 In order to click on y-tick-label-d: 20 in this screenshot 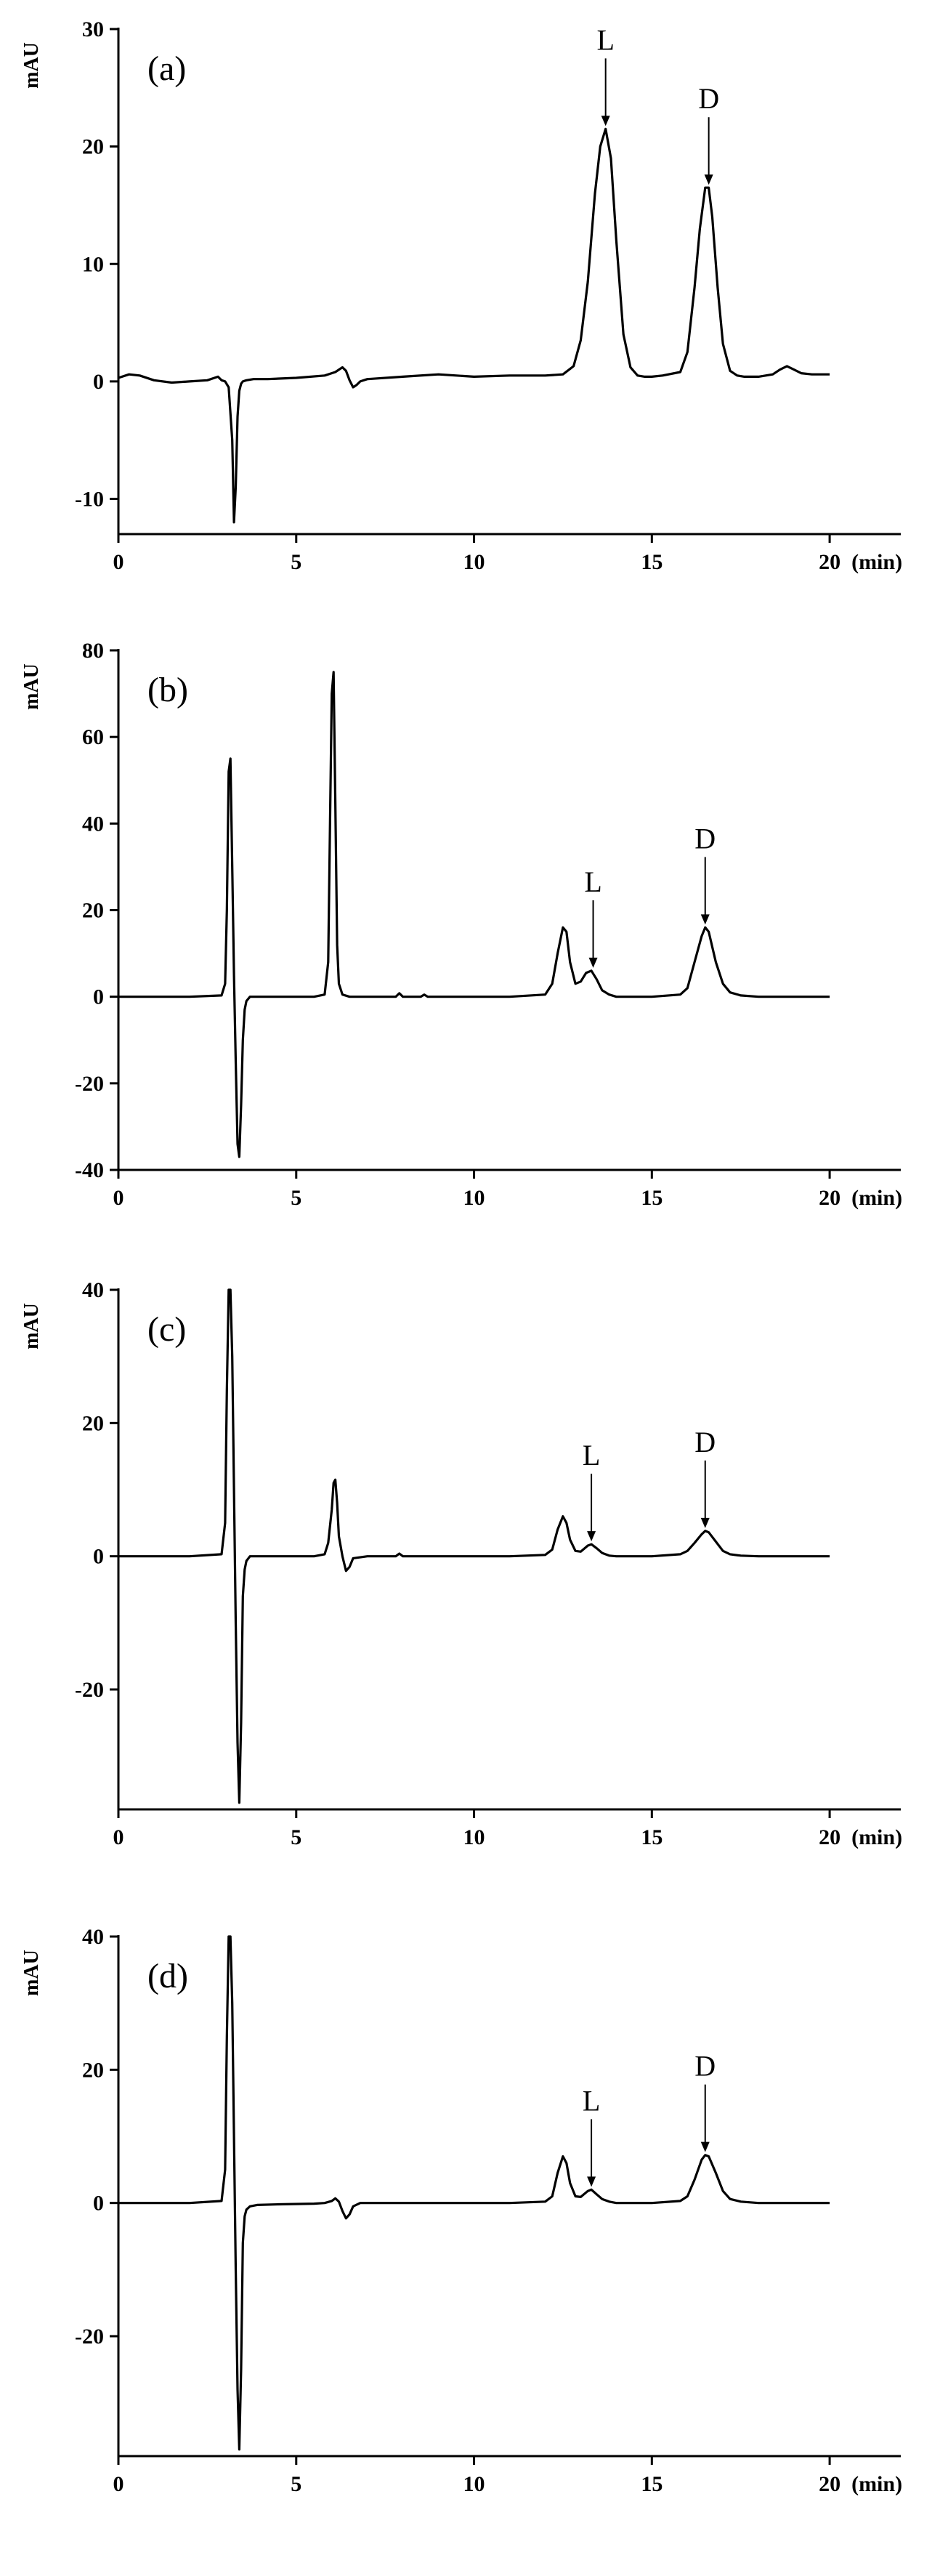, I will do `click(93, 2070)`.